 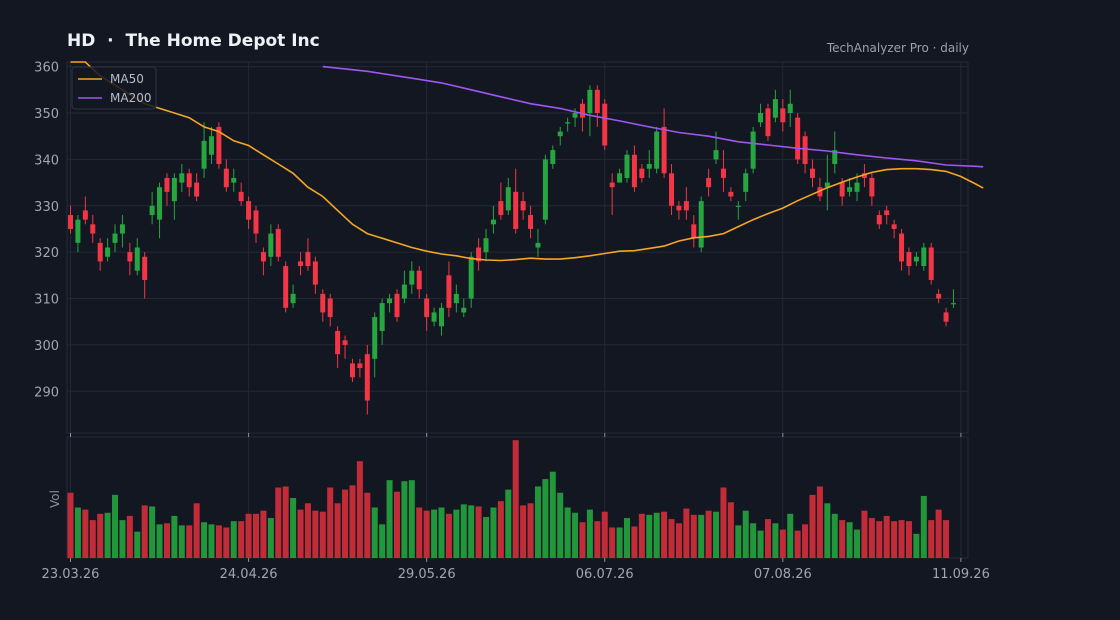 What do you see at coordinates (46, 346) in the screenshot?
I see `y-tick-label: 300` at bounding box center [46, 346].